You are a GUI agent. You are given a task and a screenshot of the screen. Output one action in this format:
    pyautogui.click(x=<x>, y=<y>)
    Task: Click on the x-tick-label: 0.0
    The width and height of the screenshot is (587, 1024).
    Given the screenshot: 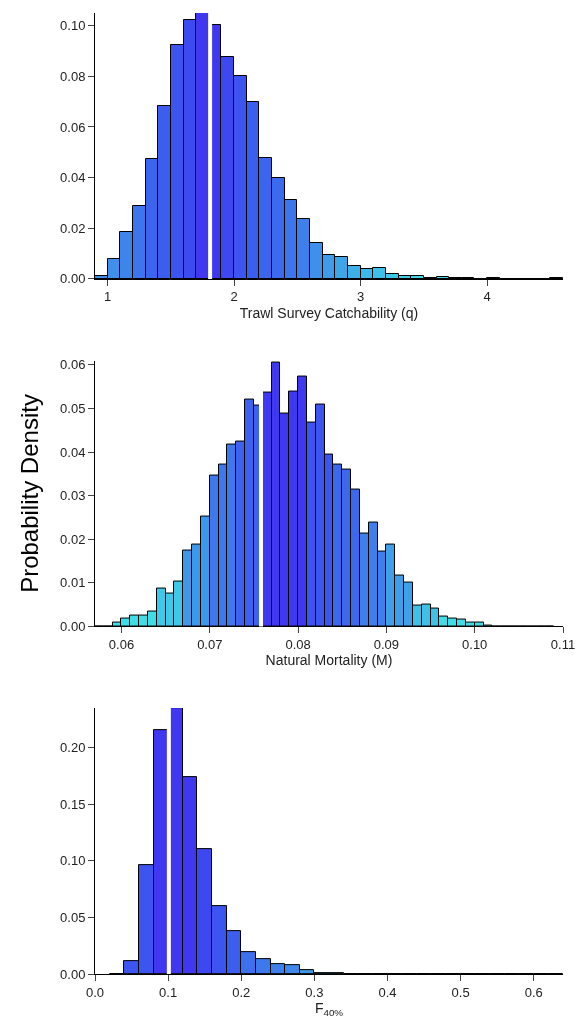 What is the action you would take?
    pyautogui.click(x=95, y=992)
    